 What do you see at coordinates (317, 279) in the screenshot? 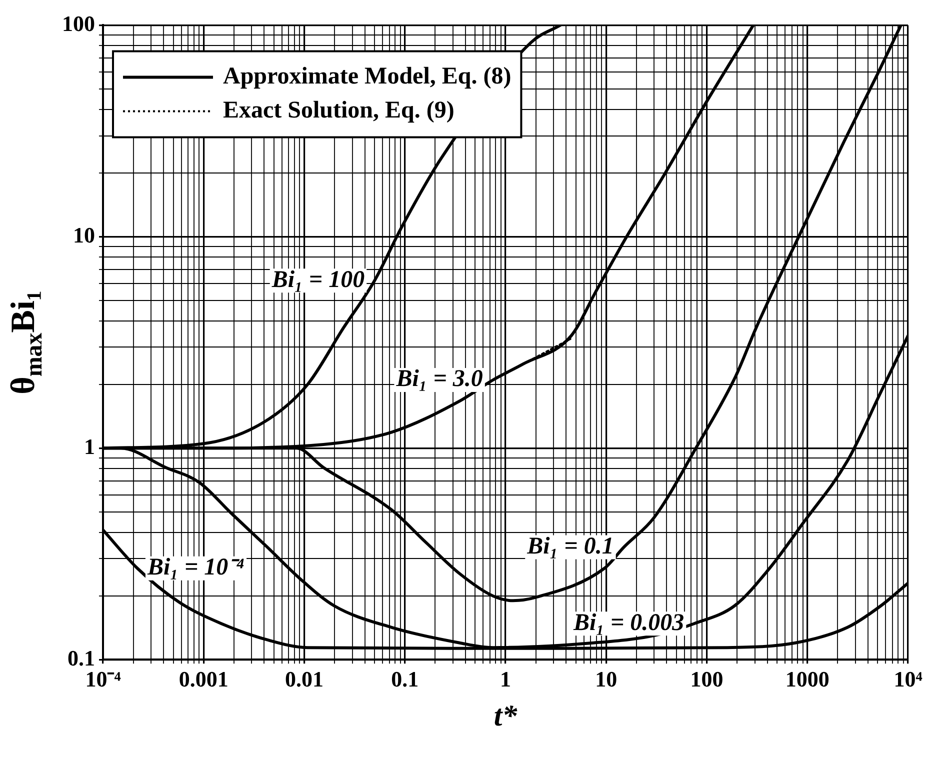
I see `annotation: Bi₁ = 100` at bounding box center [317, 279].